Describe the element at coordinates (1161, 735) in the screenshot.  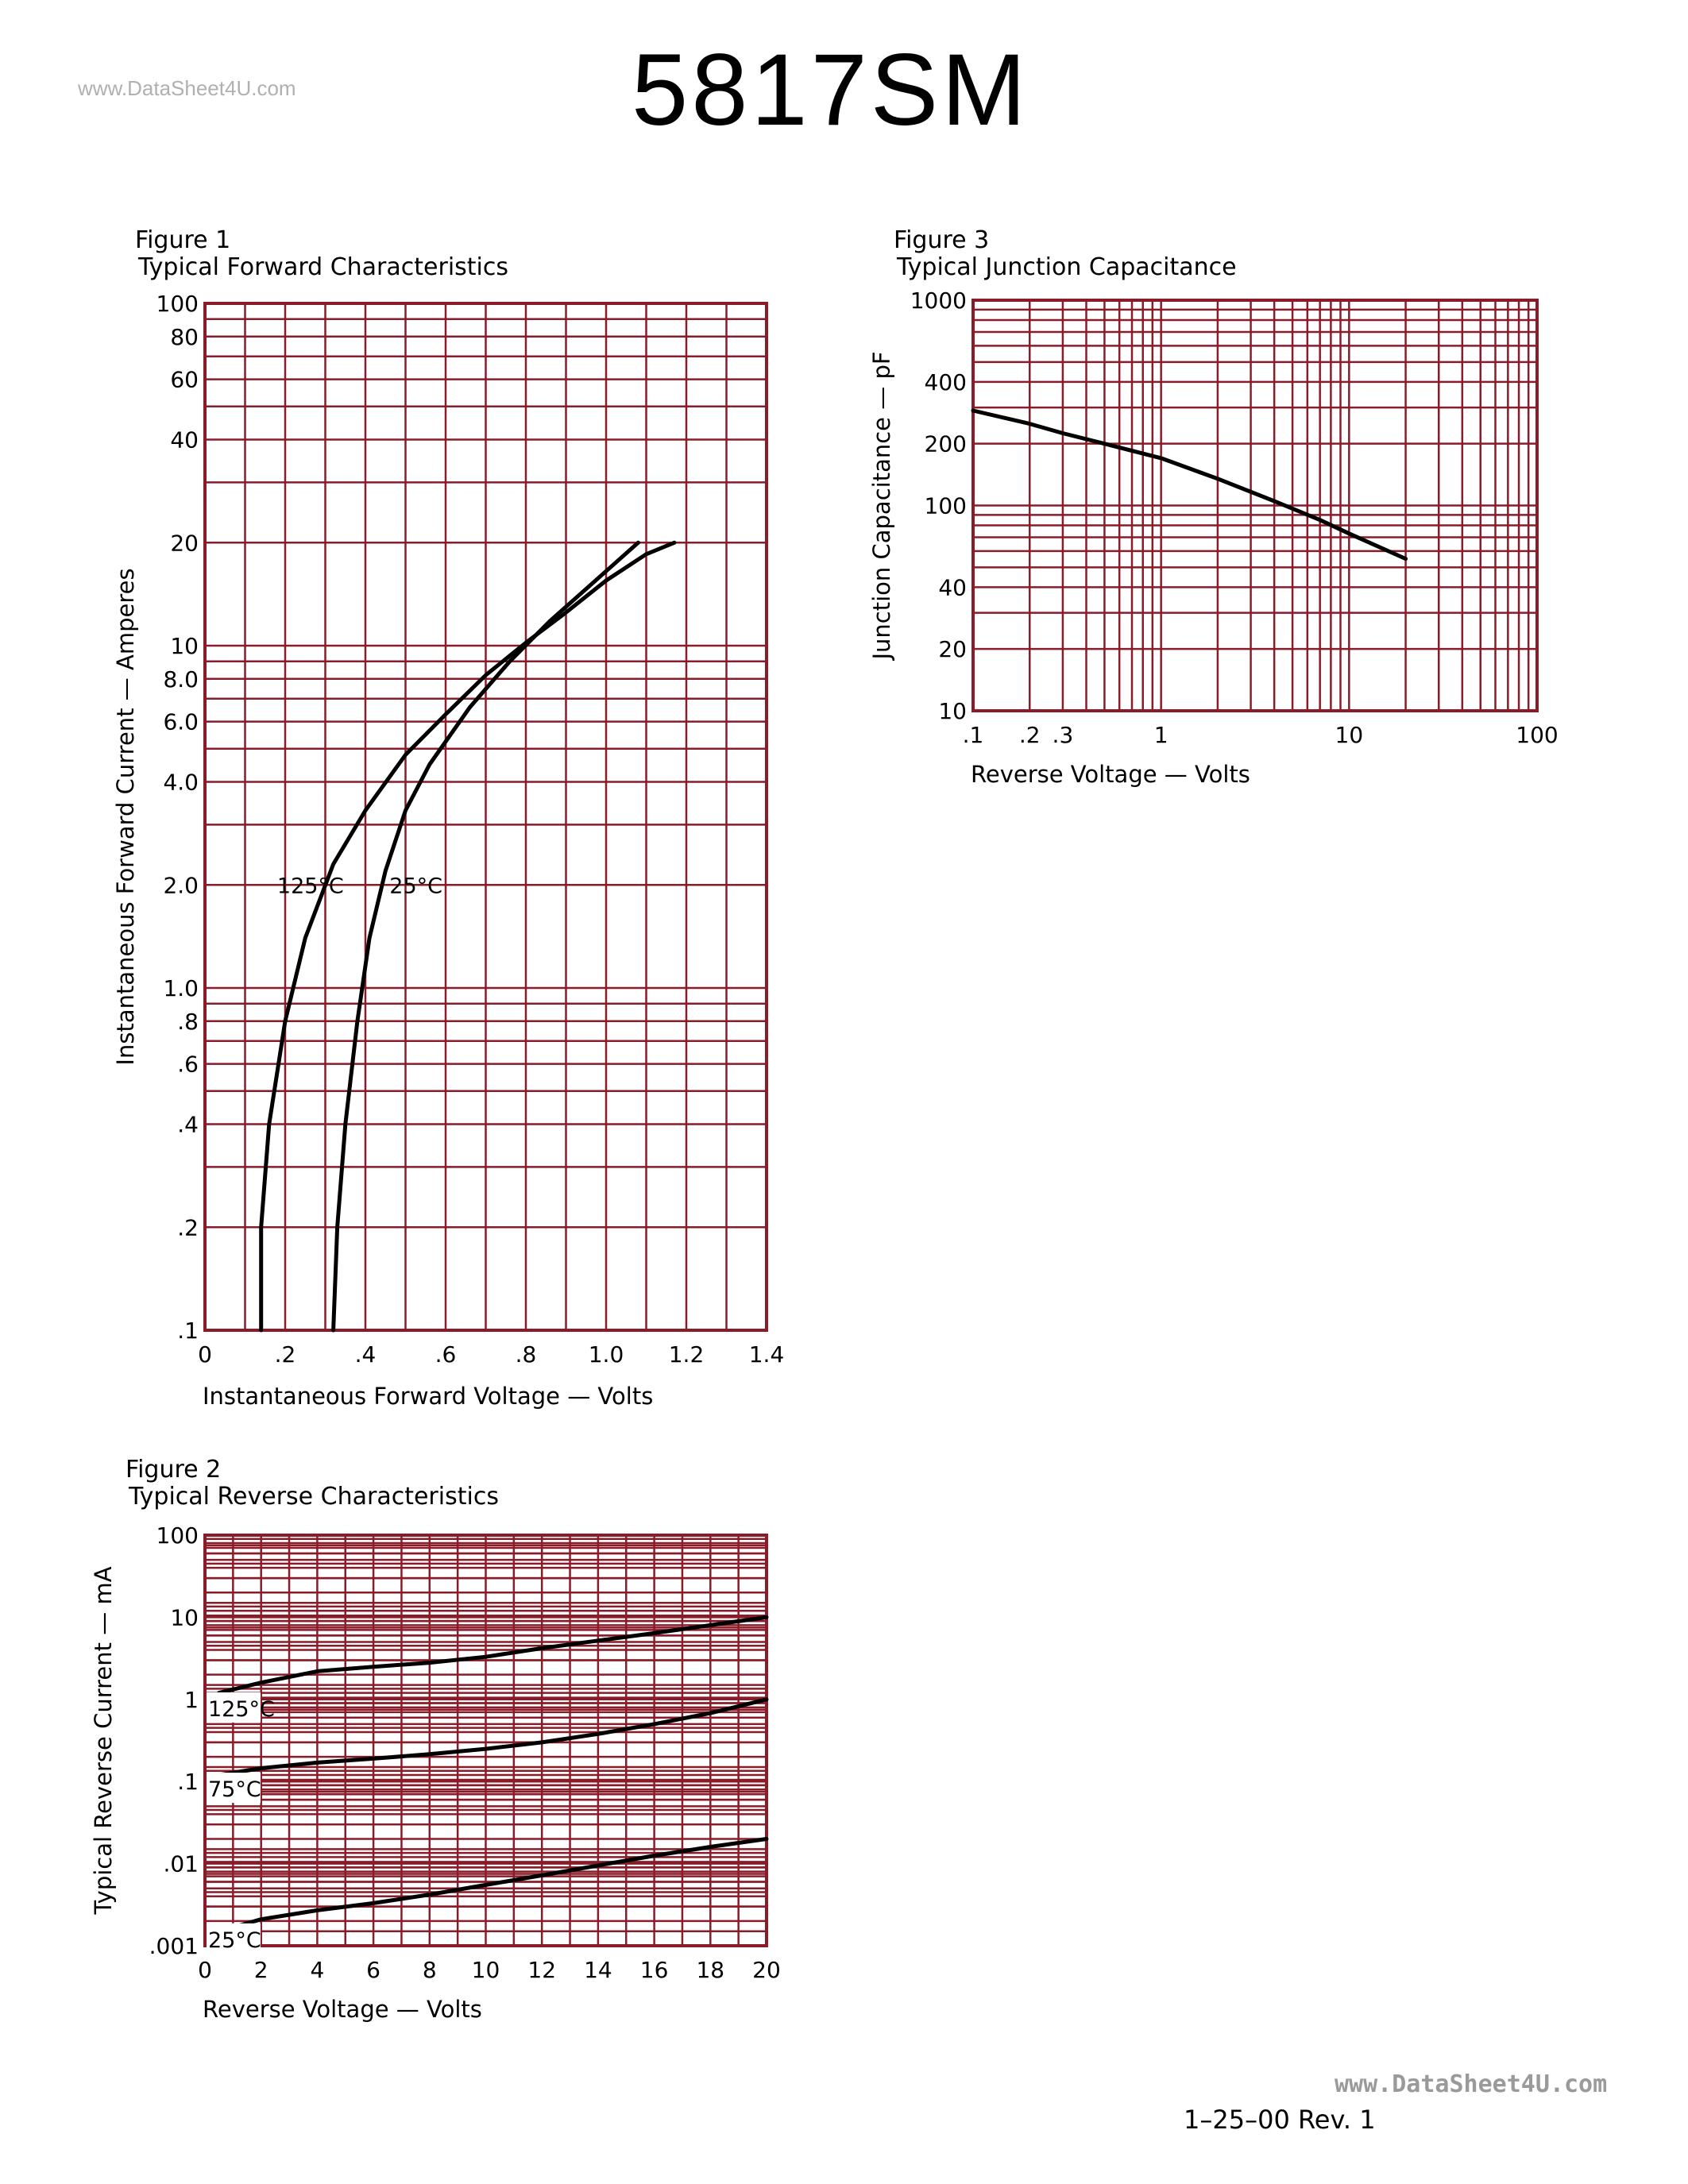
I see `x-tick-label: 1` at that location.